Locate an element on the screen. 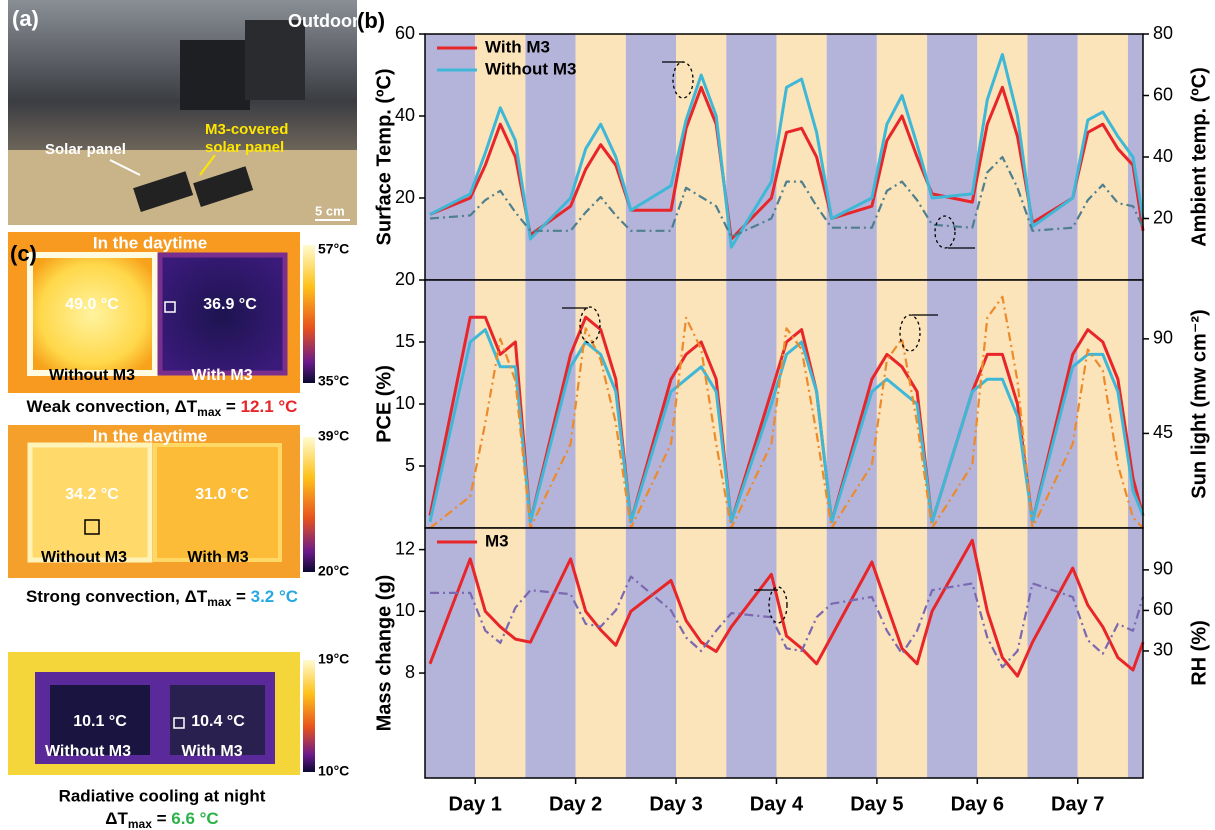 The image size is (1215, 830). panel-label: (c) is located at coordinates (23, 253).